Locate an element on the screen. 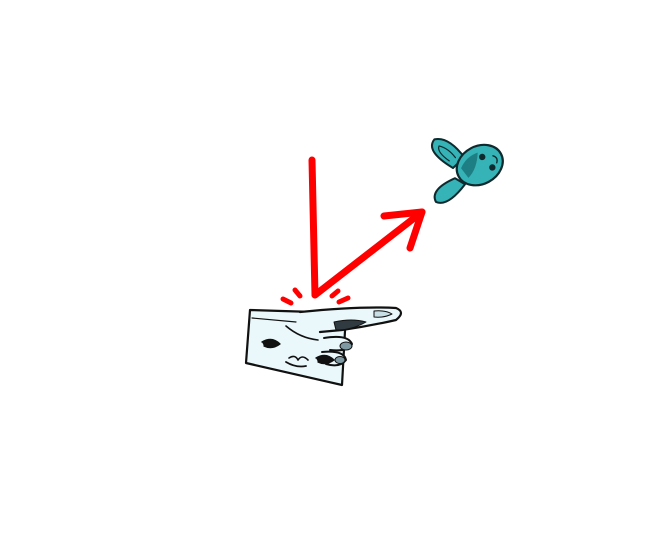 The image size is (646, 542). pointing-hand-launcher is located at coordinates (323, 346).